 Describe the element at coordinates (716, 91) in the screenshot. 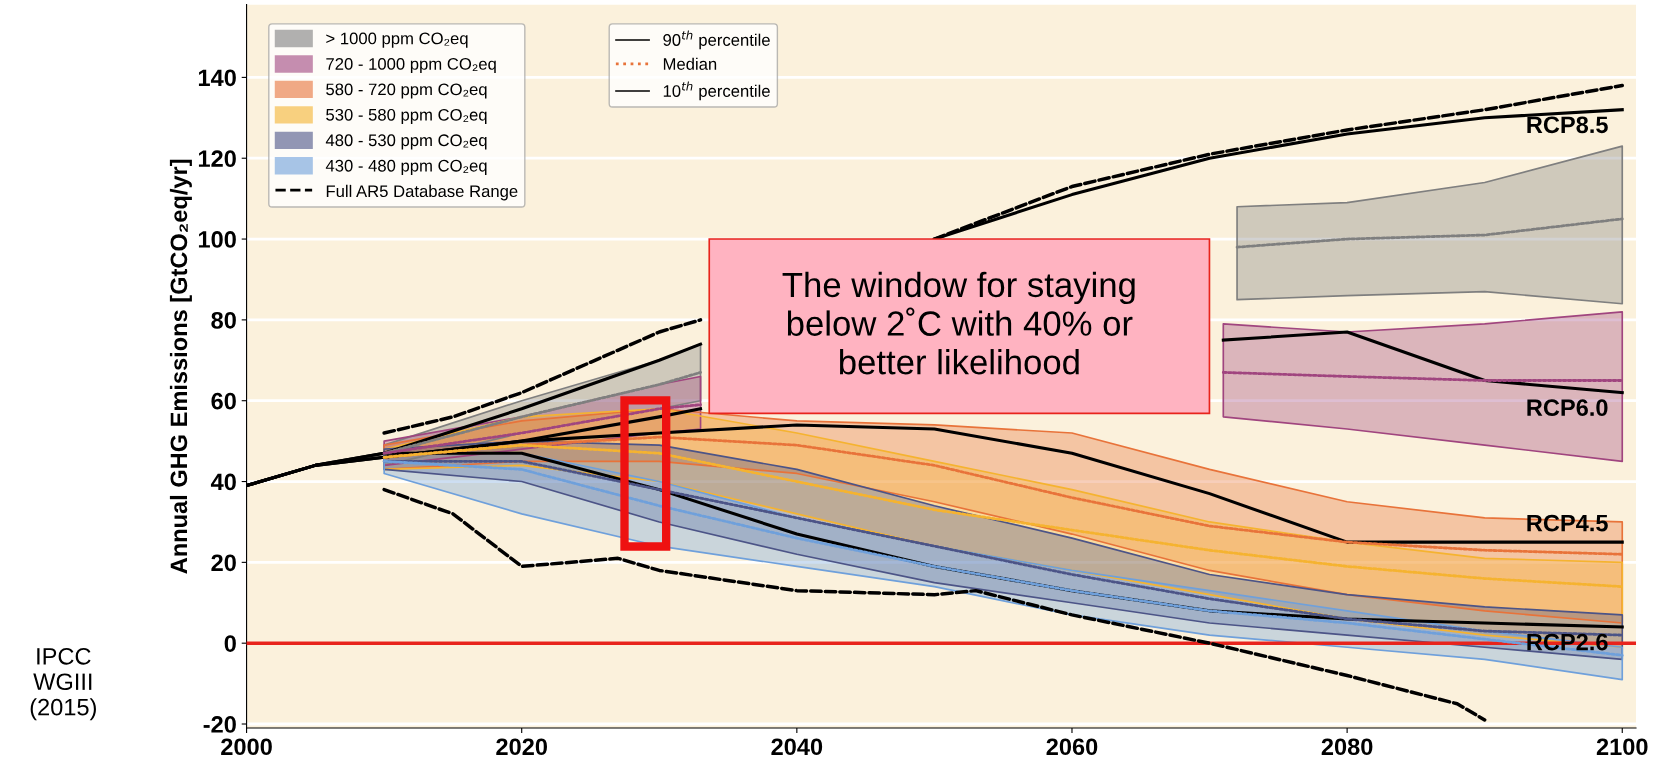

I see `annotation: 10$^{th}$ percentile` at that location.